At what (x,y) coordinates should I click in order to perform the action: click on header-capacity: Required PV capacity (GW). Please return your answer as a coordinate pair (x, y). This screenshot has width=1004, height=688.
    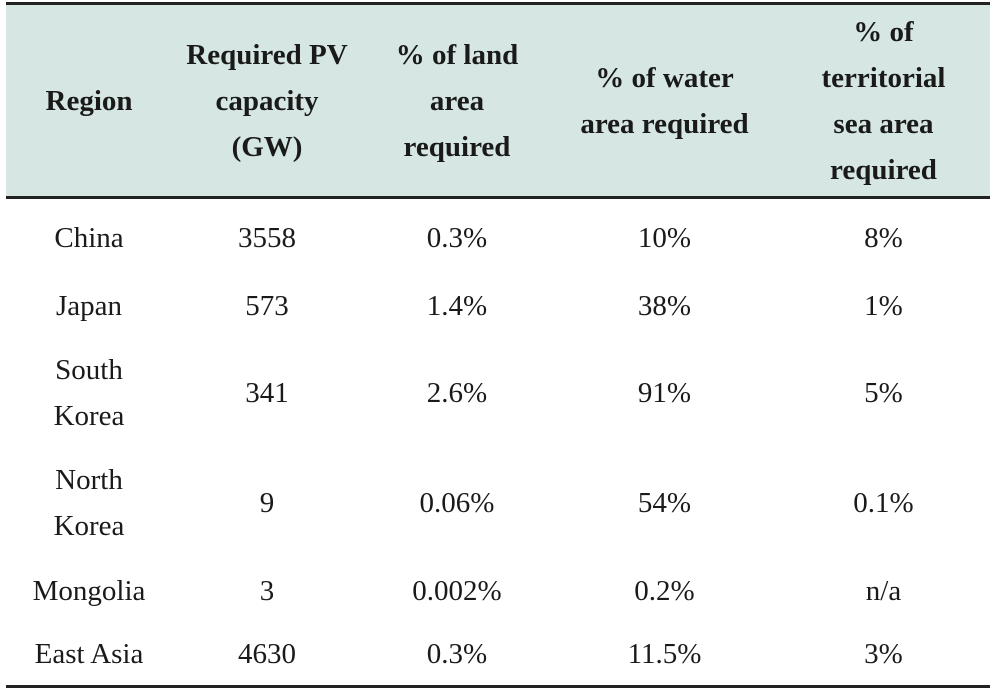
    Looking at the image, I should click on (267, 100).